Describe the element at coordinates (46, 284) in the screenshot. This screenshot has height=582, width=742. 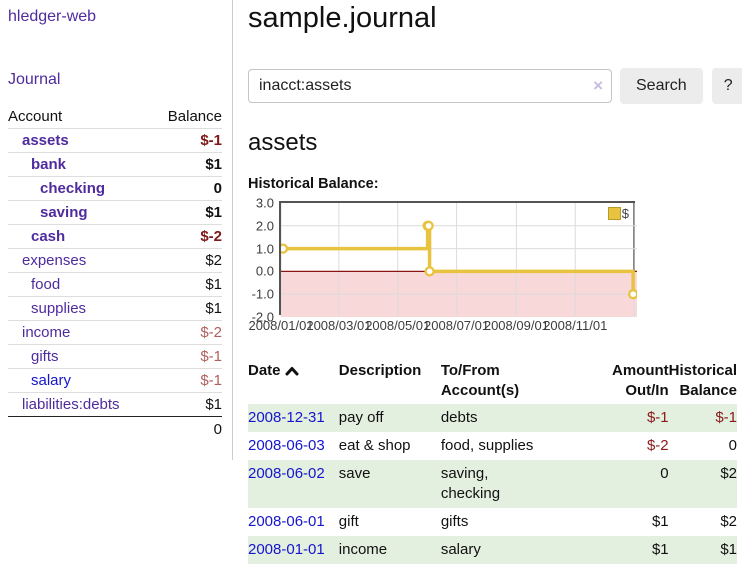
I see `account-link: food` at that location.